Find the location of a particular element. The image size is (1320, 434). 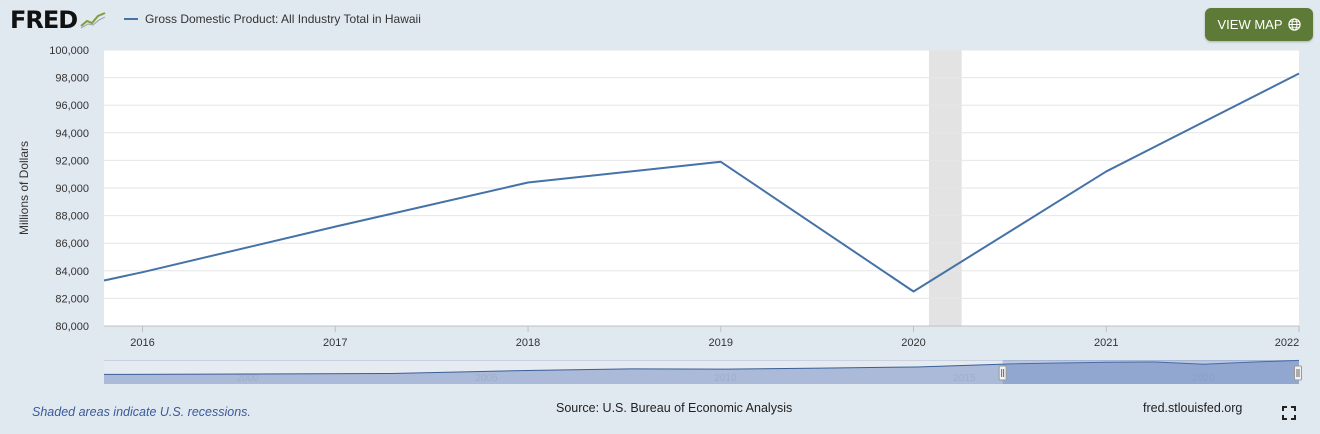

fullscreen-icon is located at coordinates (1289, 413).